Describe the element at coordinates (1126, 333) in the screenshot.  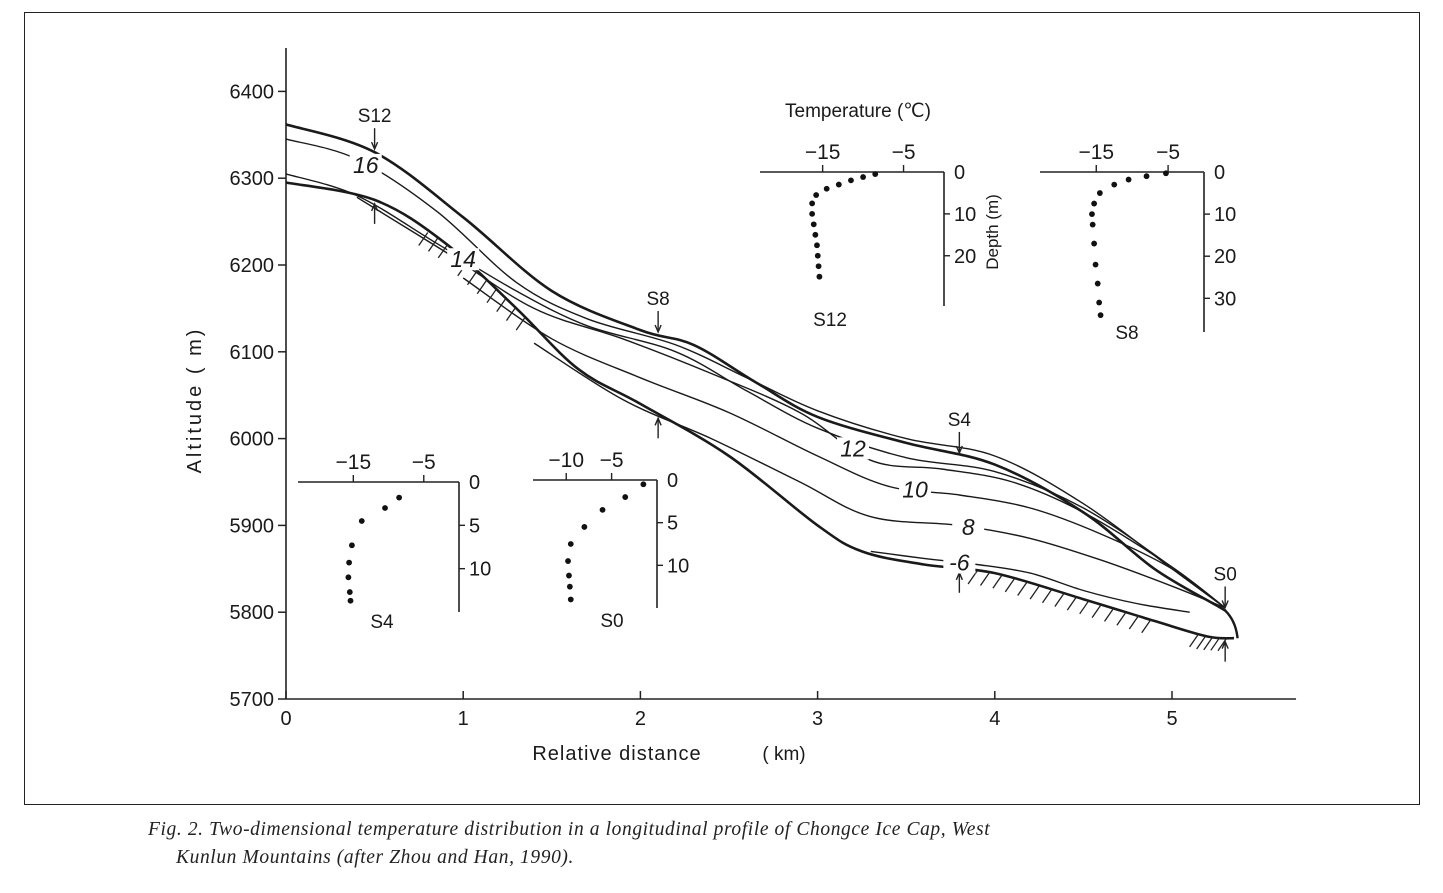
I see `inset-station-label: S8` at that location.